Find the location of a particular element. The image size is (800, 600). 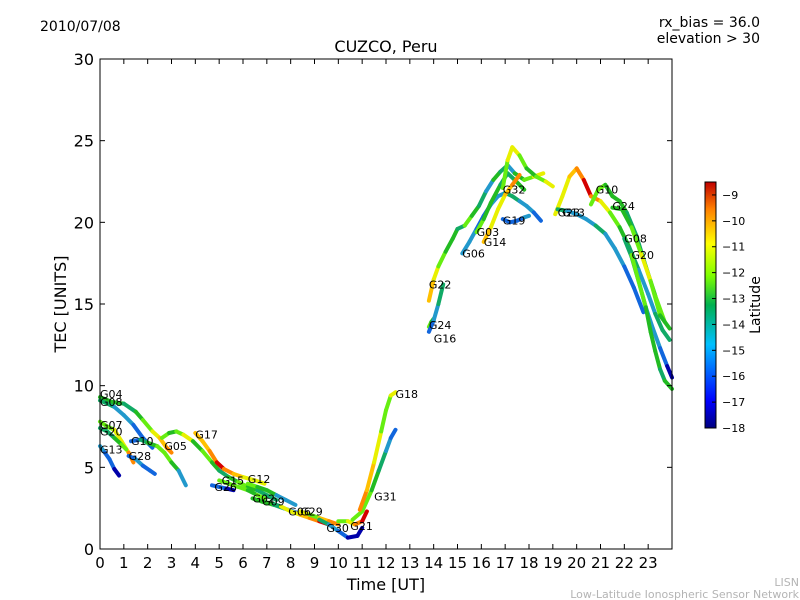

x-tick-label: 21 is located at coordinates (600, 563).